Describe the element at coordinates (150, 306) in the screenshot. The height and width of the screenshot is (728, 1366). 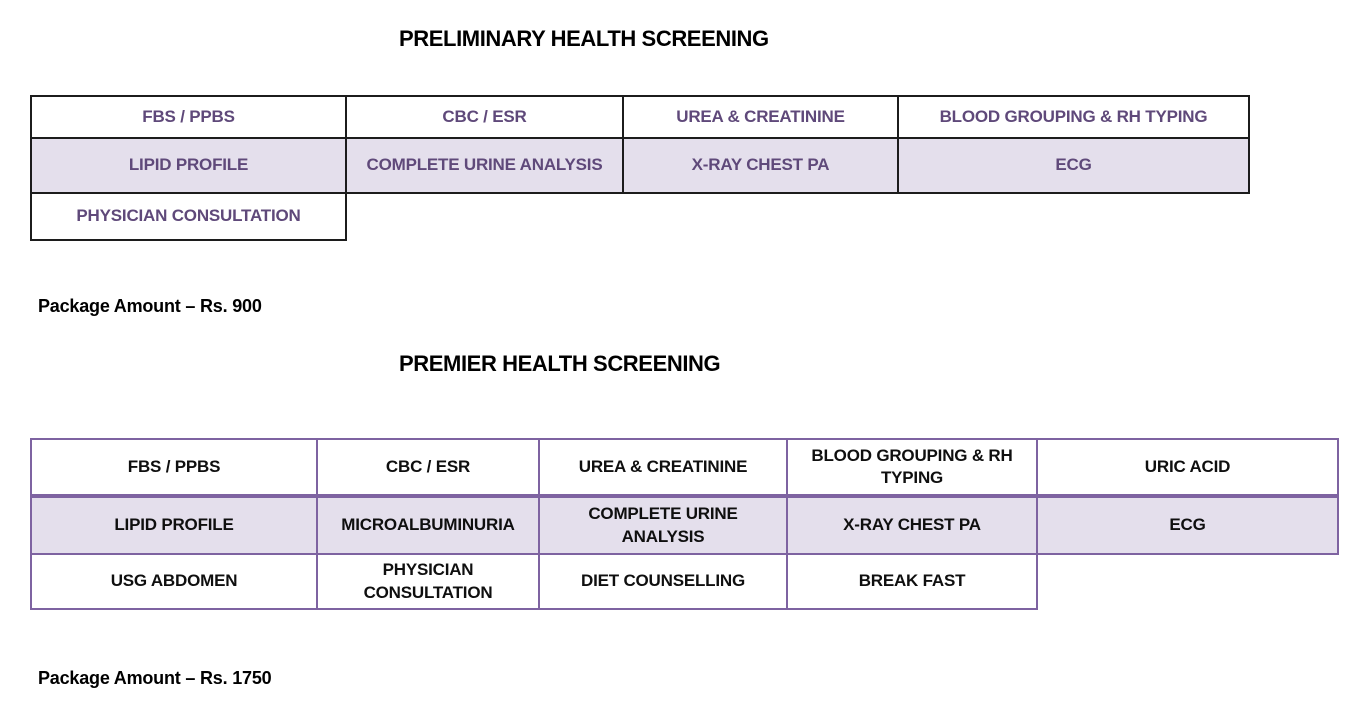
I see `preliminary-package-amount: Package Amount – Rs. 900` at that location.